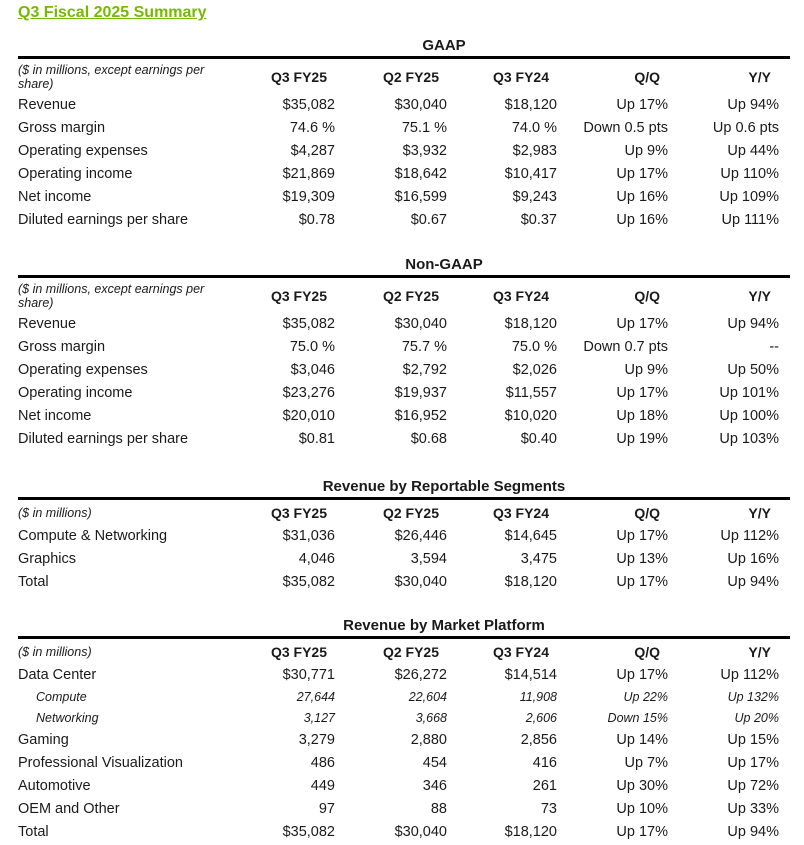 This screenshot has height=845, width=804. Describe the element at coordinates (67, 717) in the screenshot. I see `row-label: Networking` at that location.